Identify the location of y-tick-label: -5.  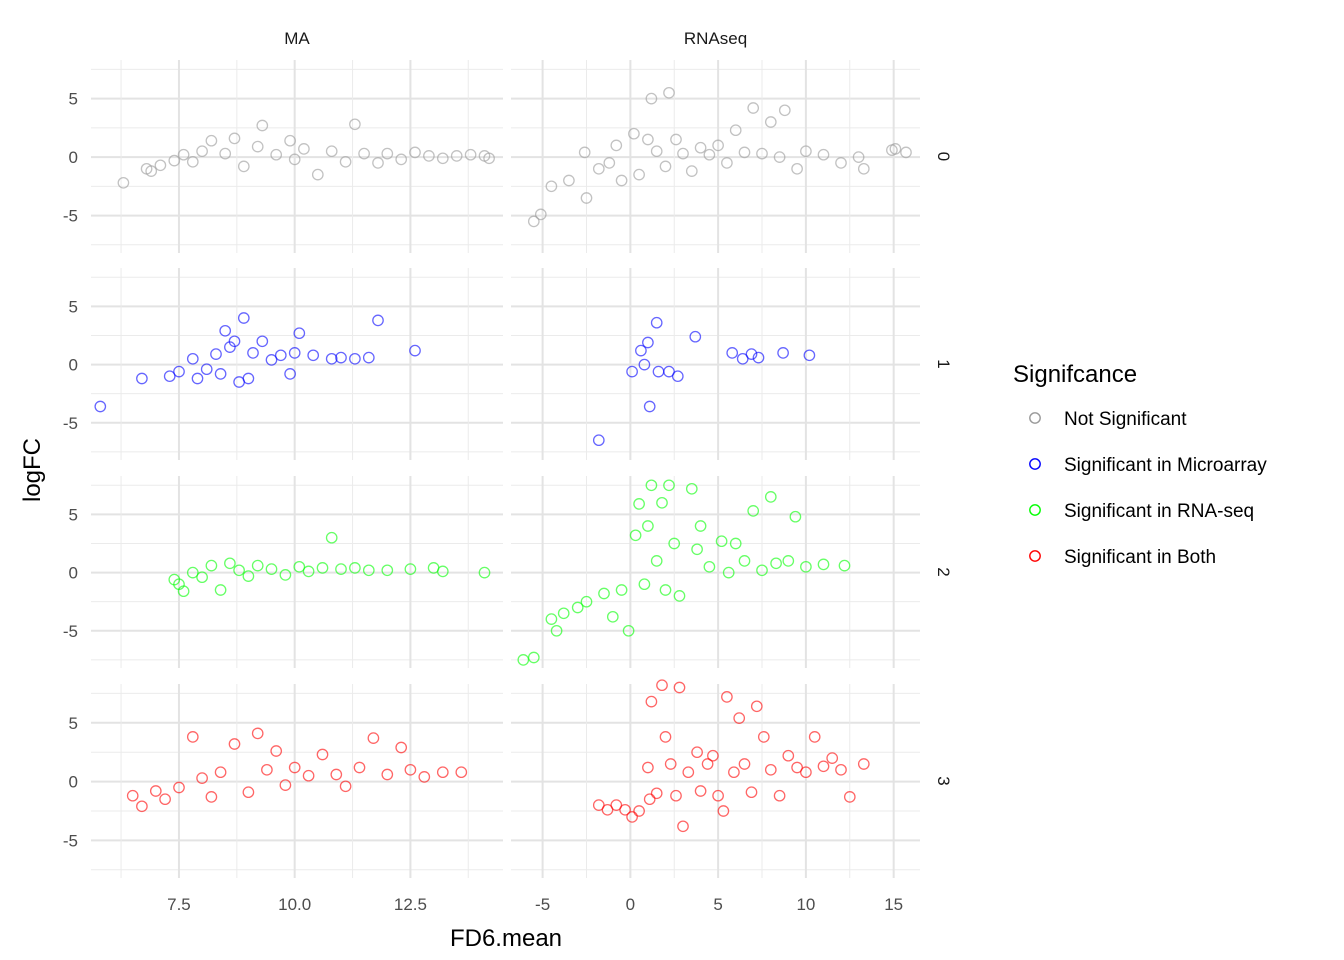
(70, 216).